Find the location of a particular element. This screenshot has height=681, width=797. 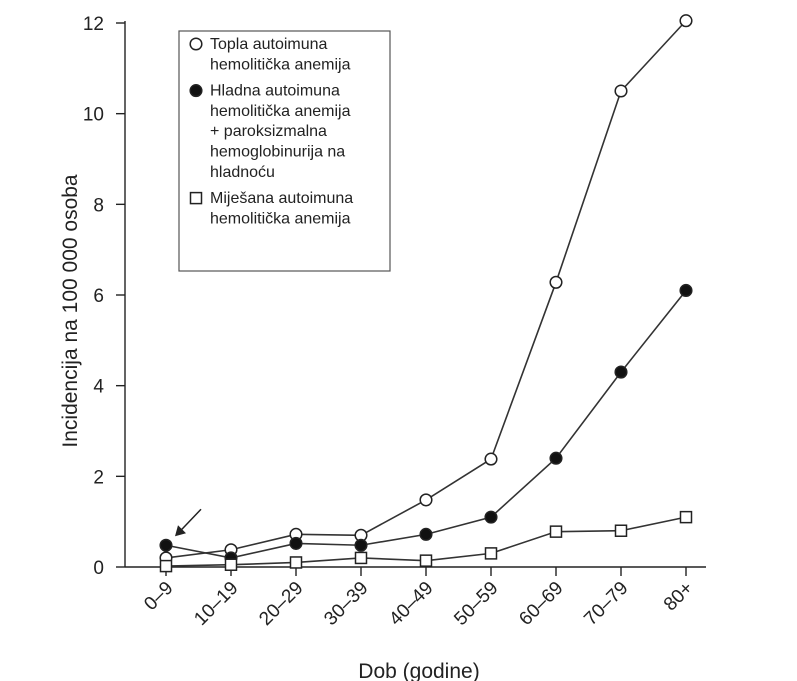

x-tick-label: 20–29 is located at coordinates (281, 604).